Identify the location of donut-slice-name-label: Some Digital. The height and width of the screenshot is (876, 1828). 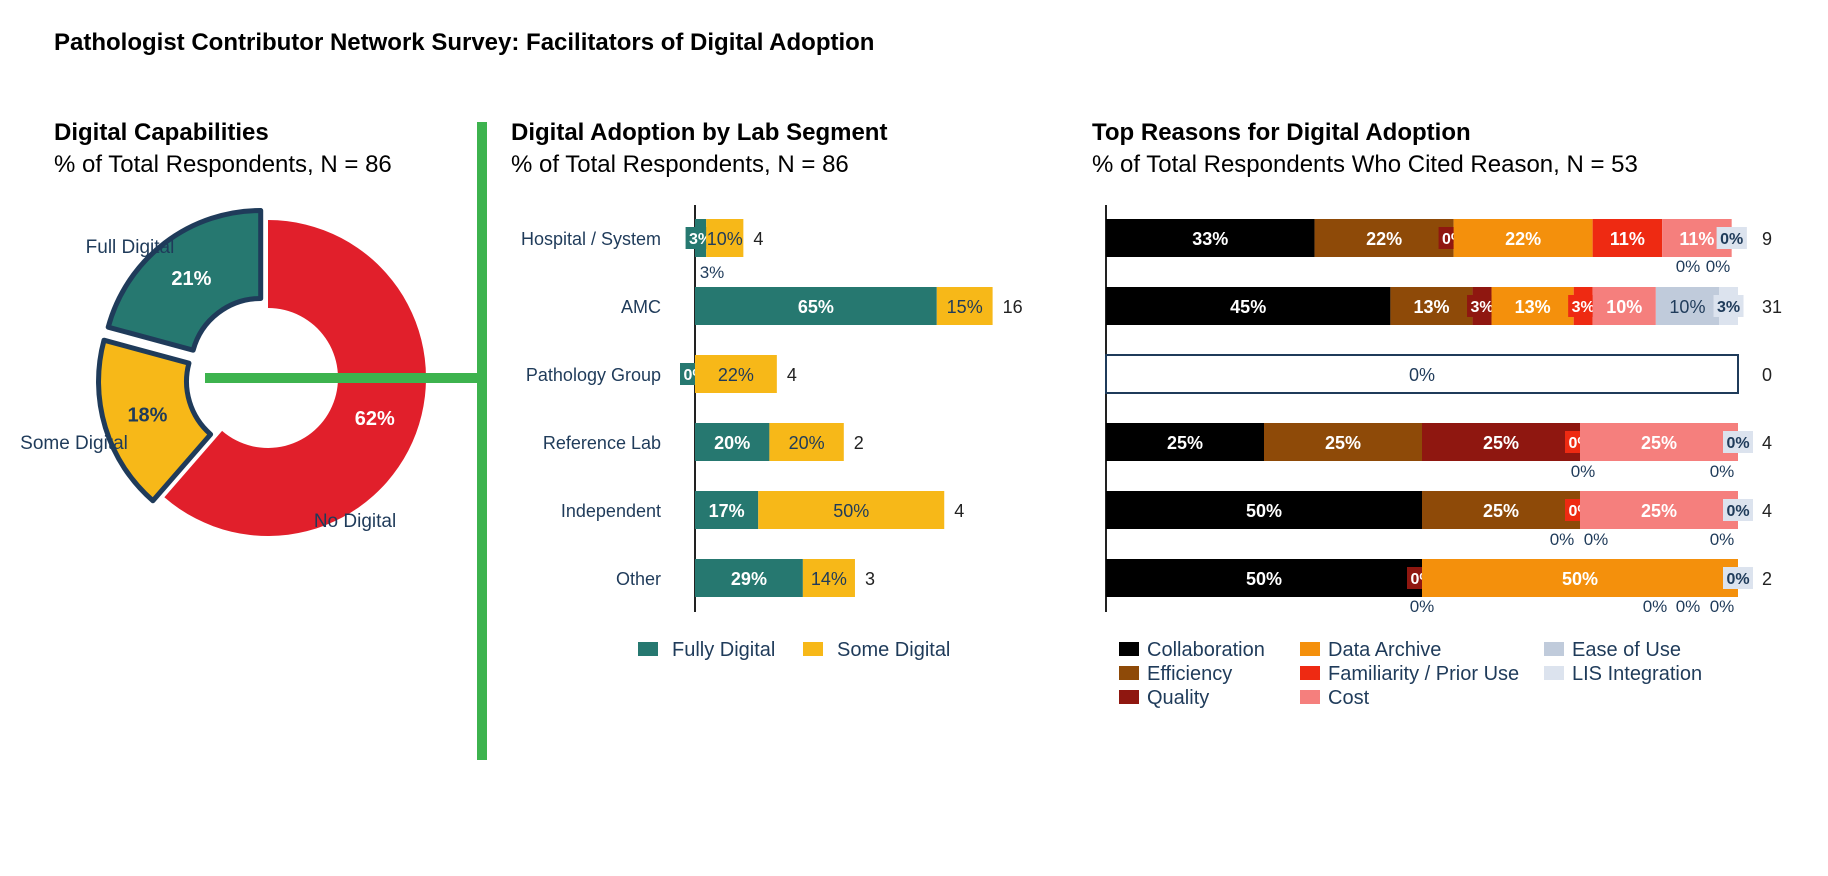
(74, 443).